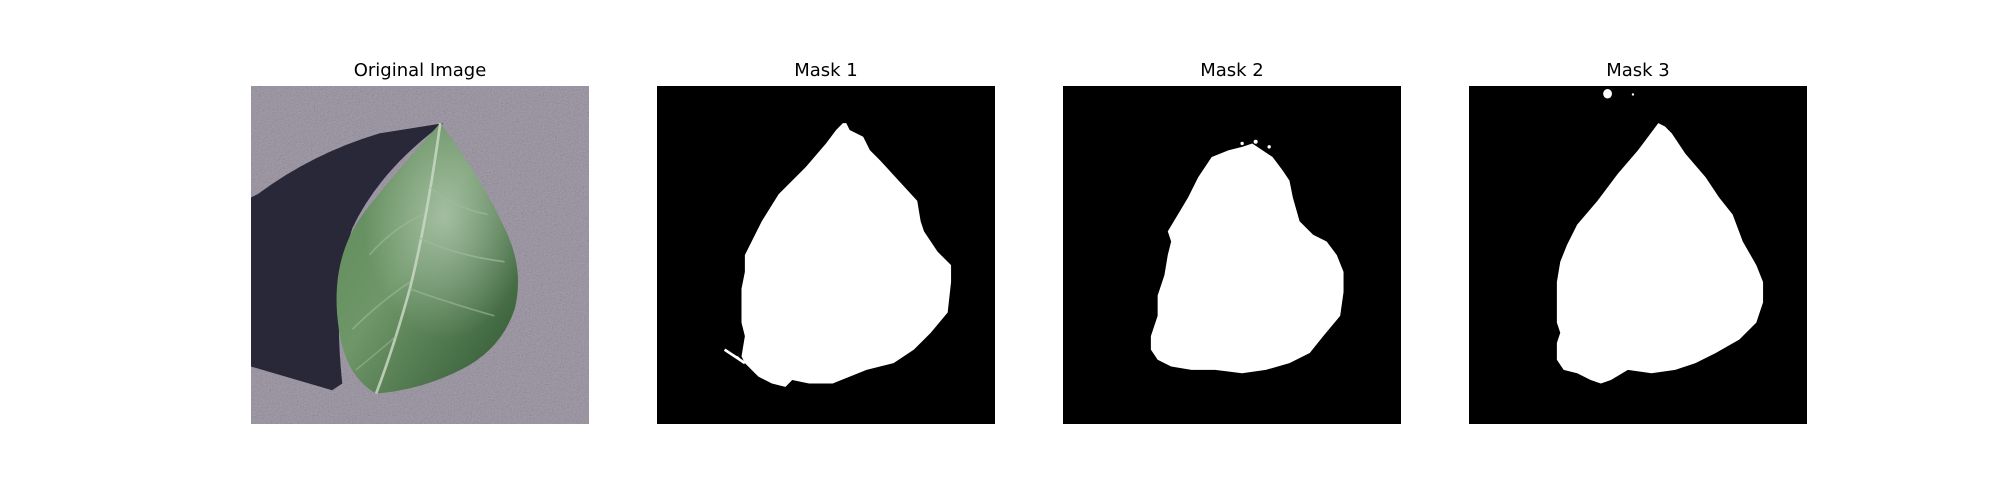 Image resolution: width=2000 pixels, height=500 pixels. Describe the element at coordinates (420, 70) in the screenshot. I see `panel-title: Original Image` at that location.